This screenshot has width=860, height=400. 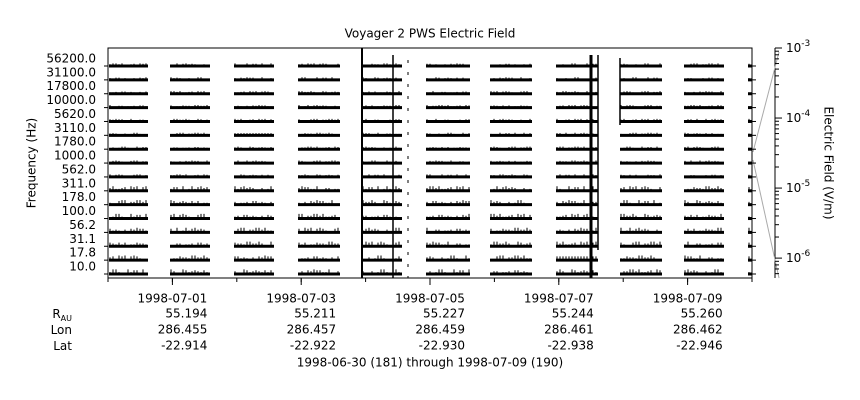 What do you see at coordinates (702, 314) in the screenshot?
I see `ephemeris-value: 55.260` at bounding box center [702, 314].